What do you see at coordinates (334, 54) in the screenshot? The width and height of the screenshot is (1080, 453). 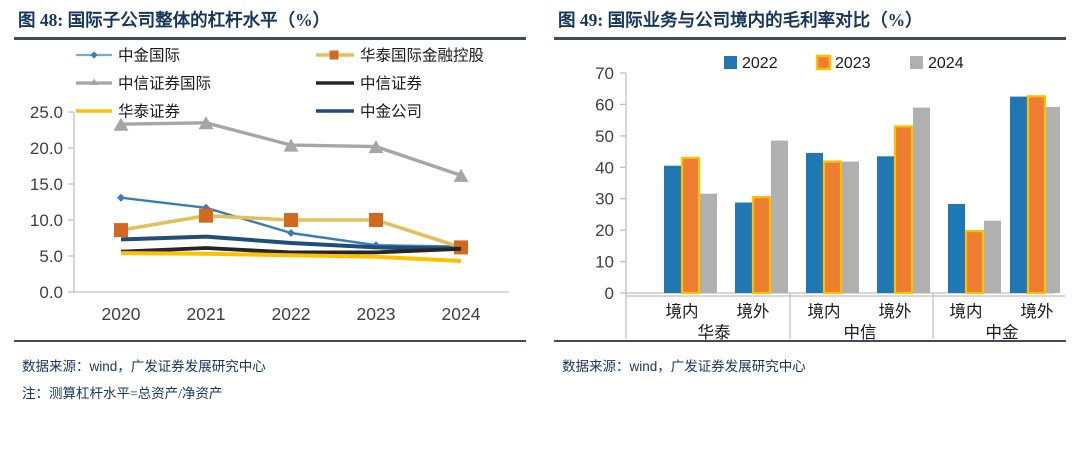 I see `square-marker-icon` at bounding box center [334, 54].